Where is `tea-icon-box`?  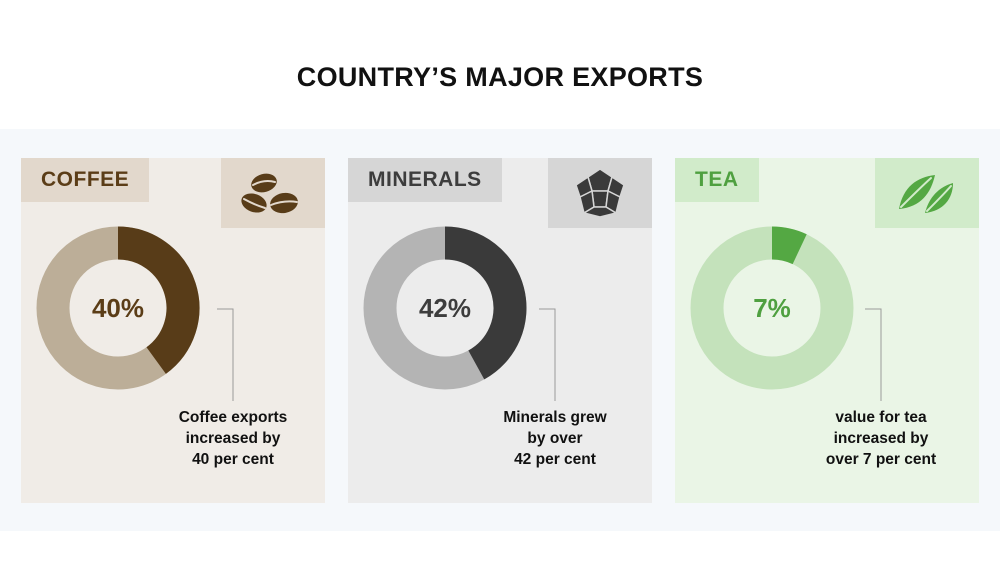
tea-icon-box is located at coordinates (927, 193).